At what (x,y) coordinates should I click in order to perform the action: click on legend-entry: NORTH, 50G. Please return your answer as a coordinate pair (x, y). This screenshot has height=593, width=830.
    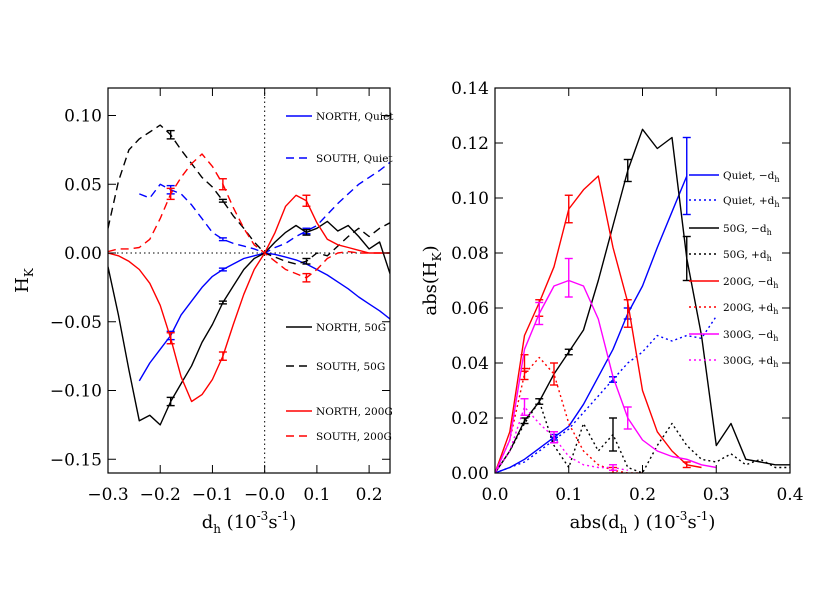
    Looking at the image, I should click on (336, 328).